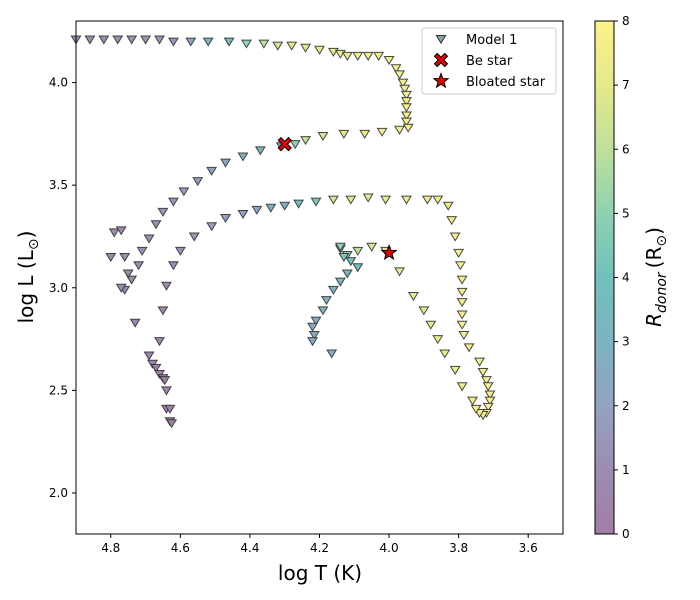 This screenshot has height=600, width=700. Describe the element at coordinates (626, 534) in the screenshot. I see `colorbar-tick-label: 0` at that location.